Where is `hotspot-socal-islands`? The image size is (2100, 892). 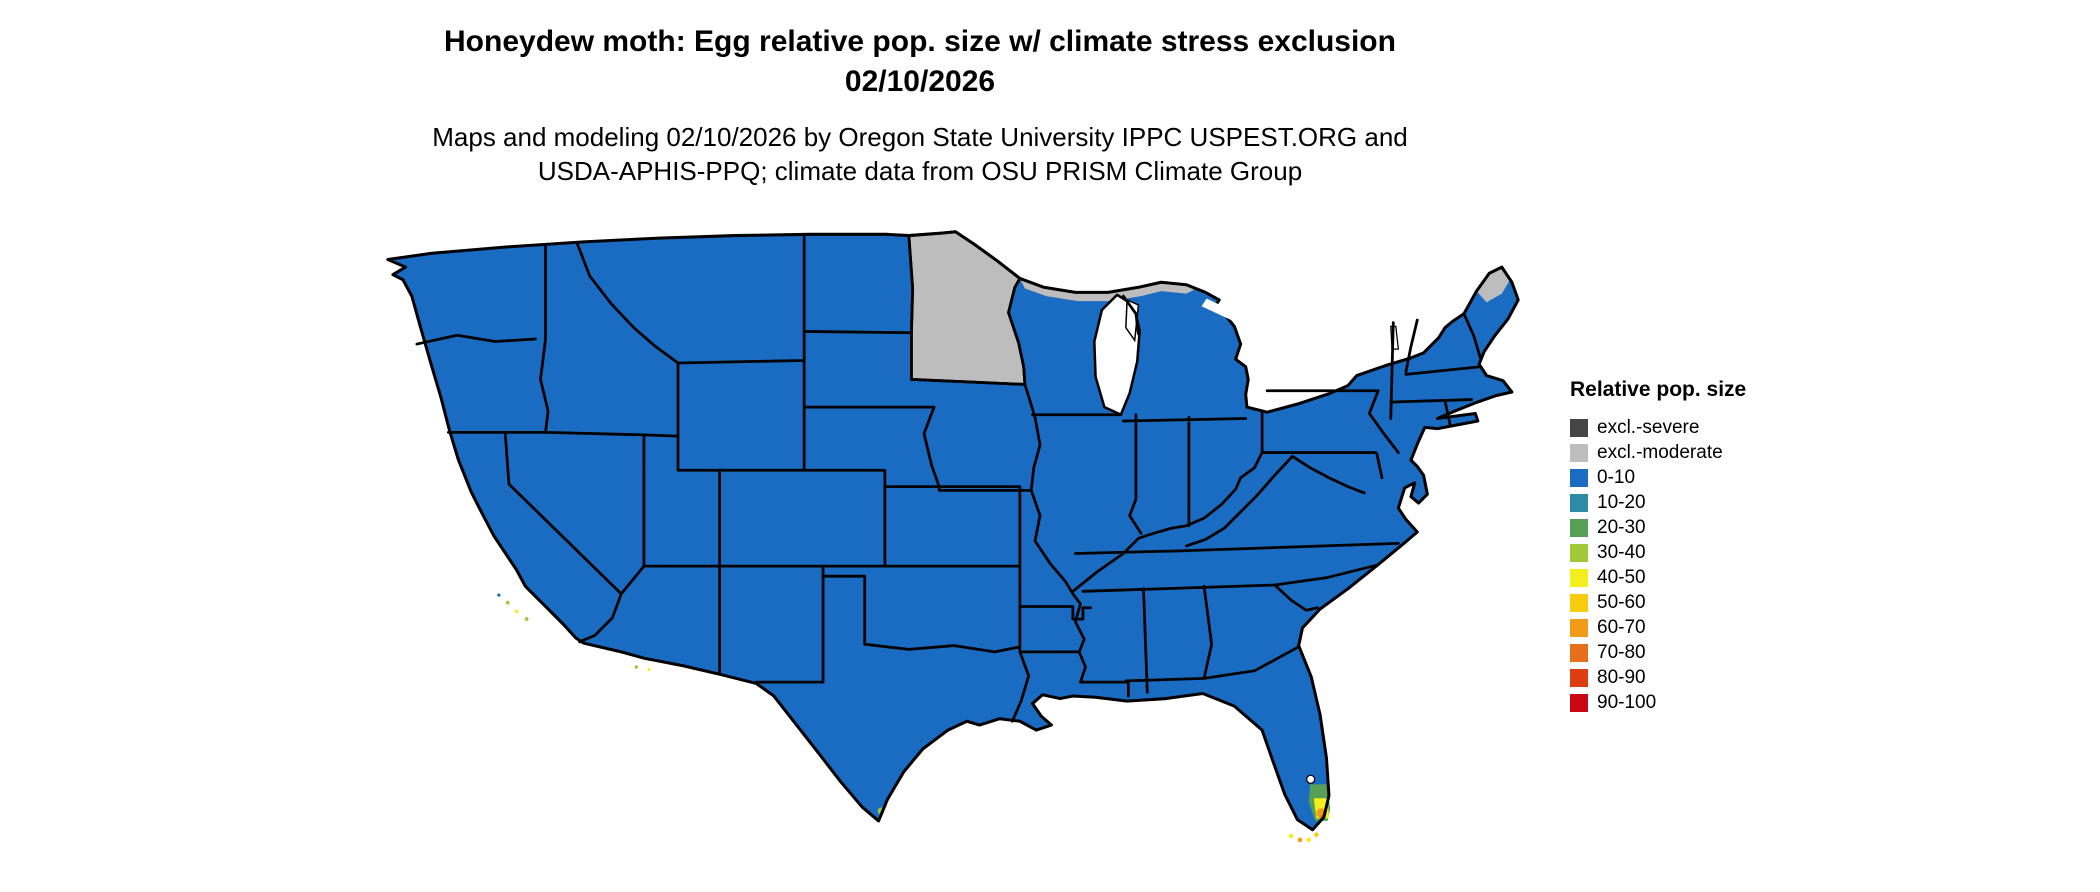
hotspot-socal-islands is located at coordinates (513, 607).